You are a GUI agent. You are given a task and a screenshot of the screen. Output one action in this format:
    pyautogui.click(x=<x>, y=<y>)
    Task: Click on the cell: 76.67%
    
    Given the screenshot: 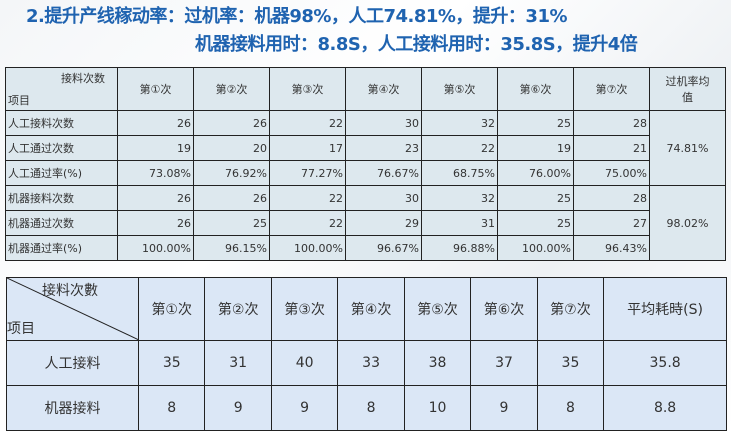 What is the action you would take?
    pyautogui.click(x=383, y=173)
    